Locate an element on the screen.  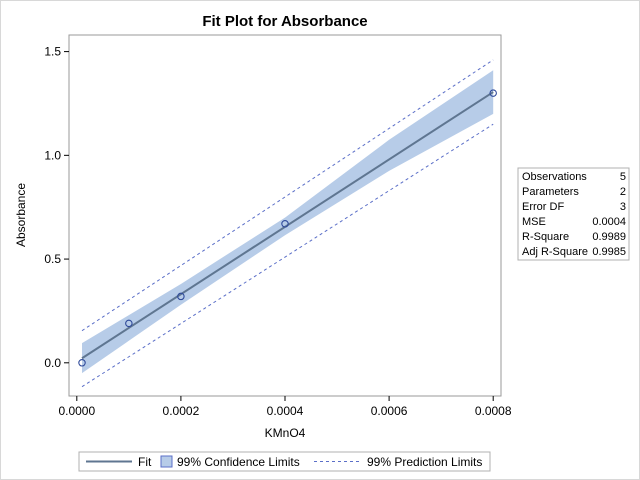
stat-value: 3 is located at coordinates (623, 207).